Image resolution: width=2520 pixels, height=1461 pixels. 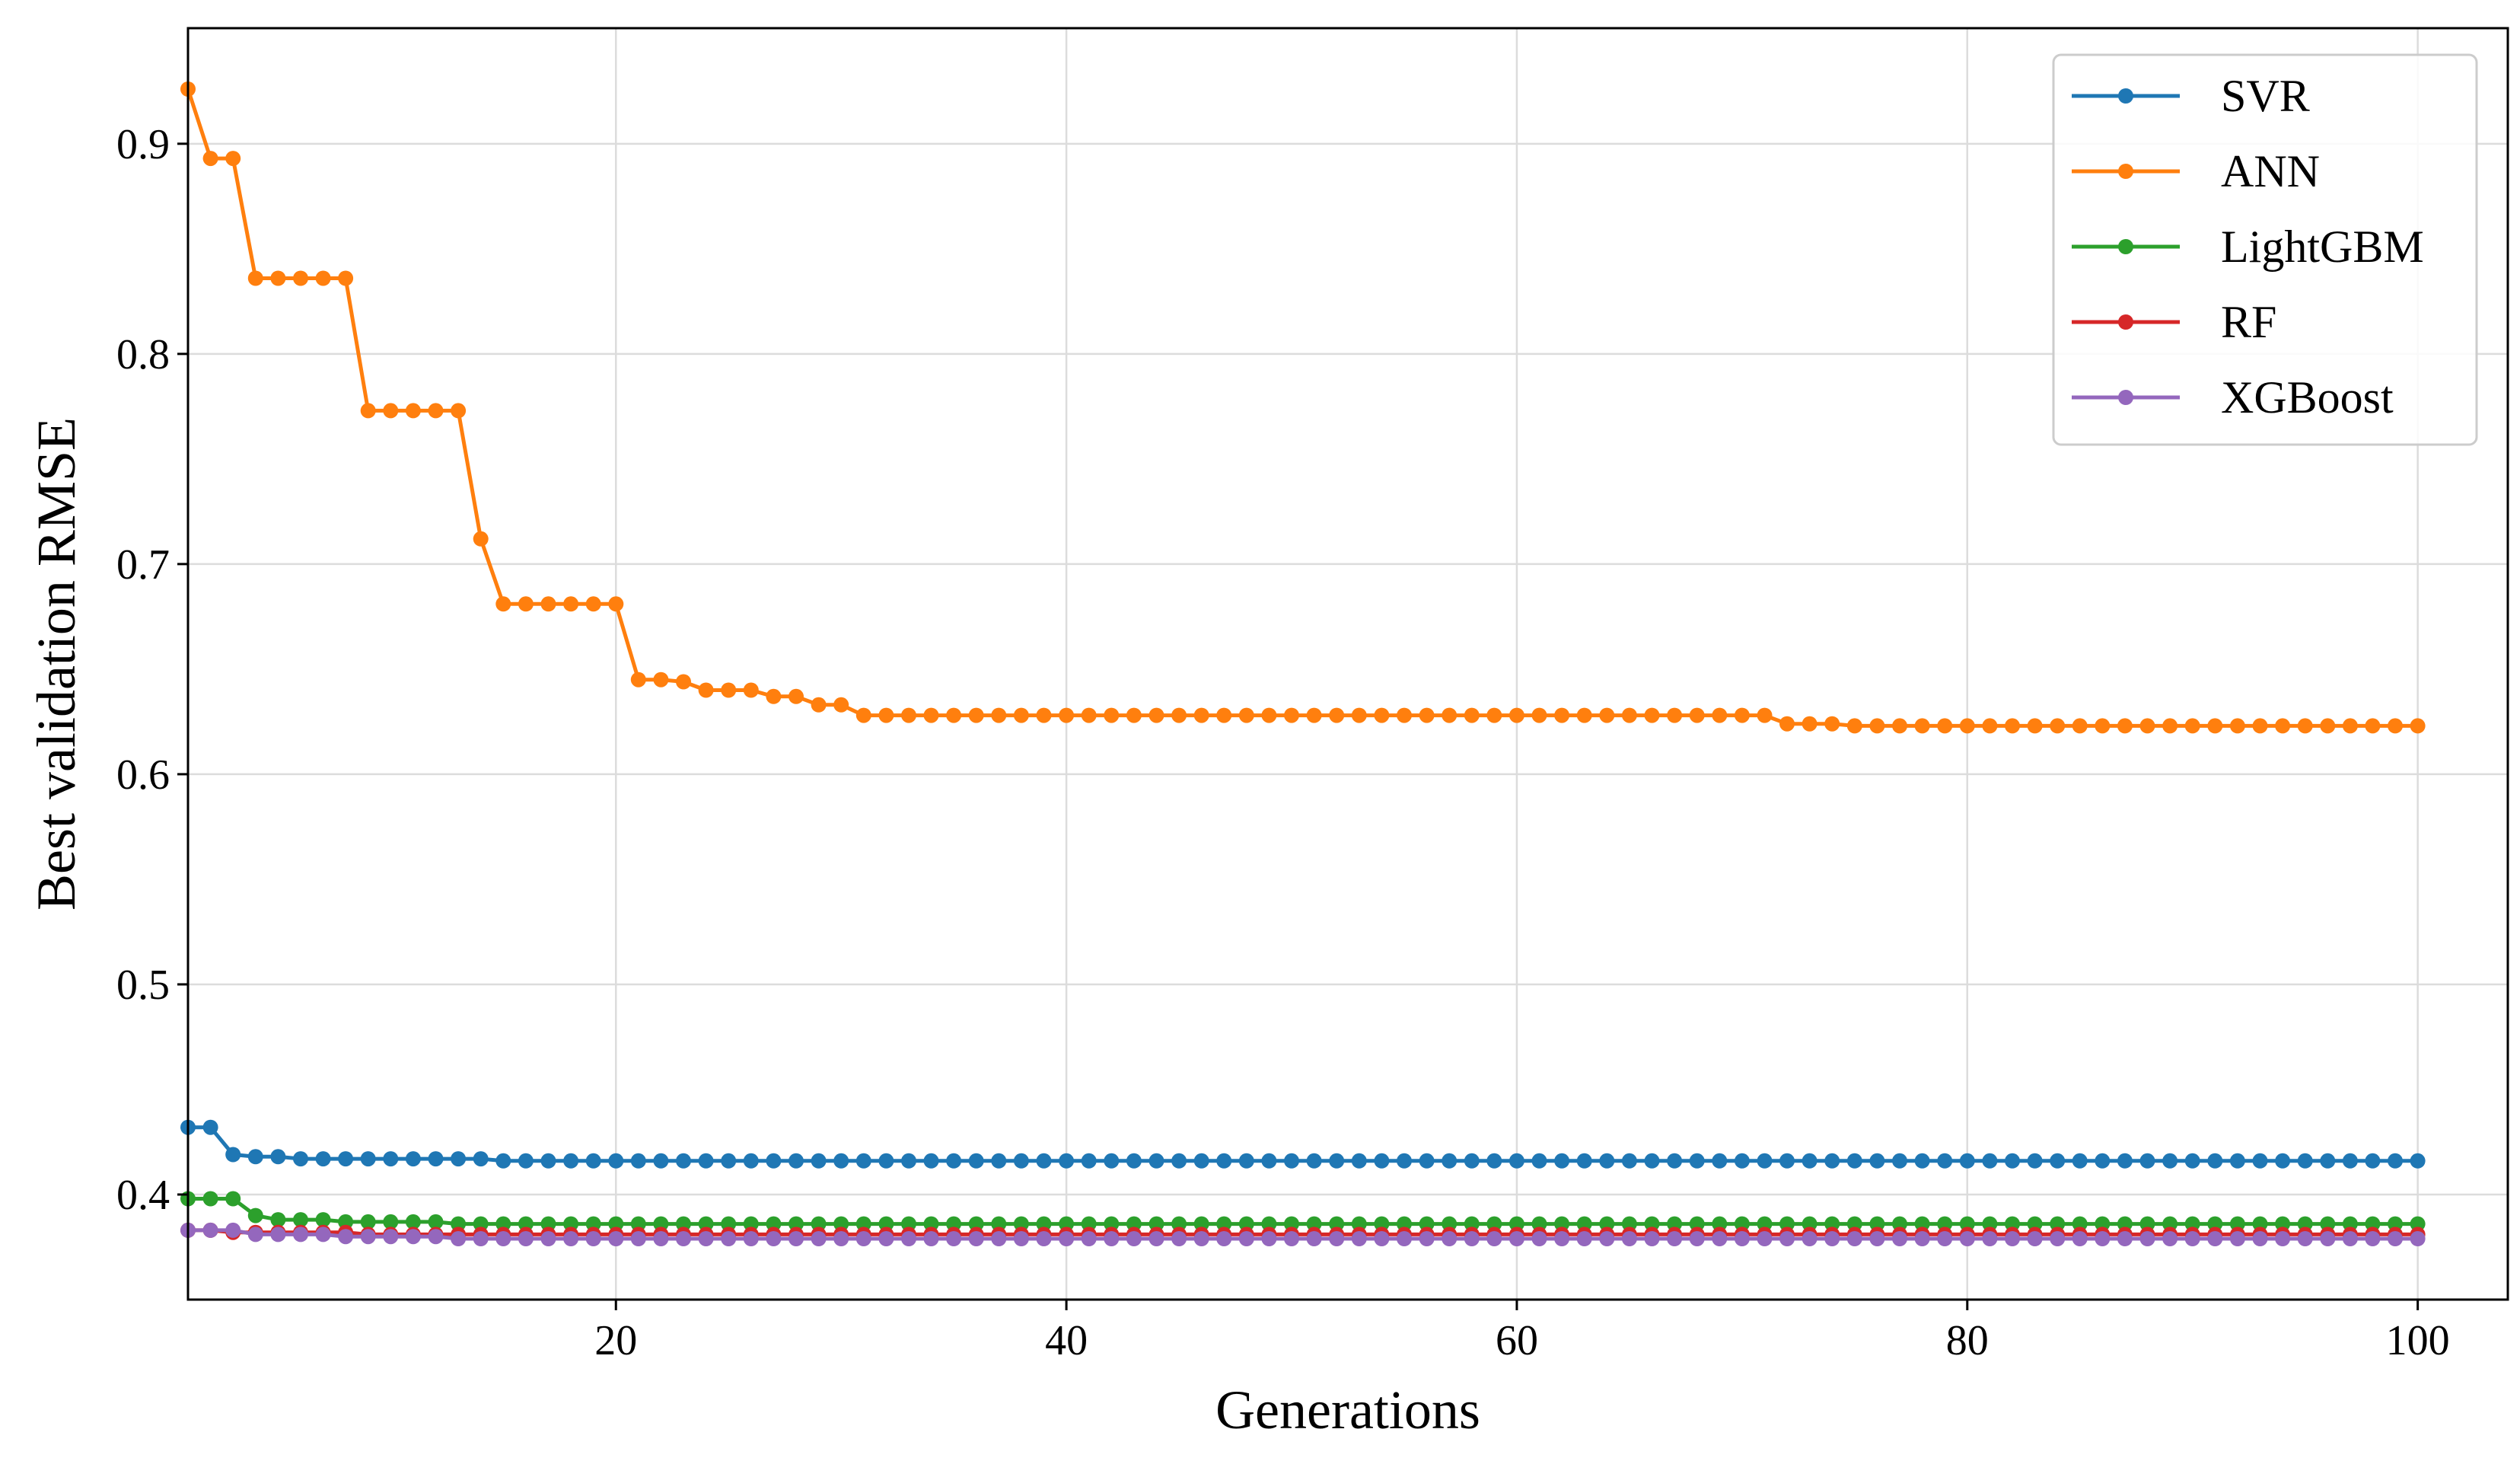 I want to click on legend-label: RF, so click(x=2248, y=322).